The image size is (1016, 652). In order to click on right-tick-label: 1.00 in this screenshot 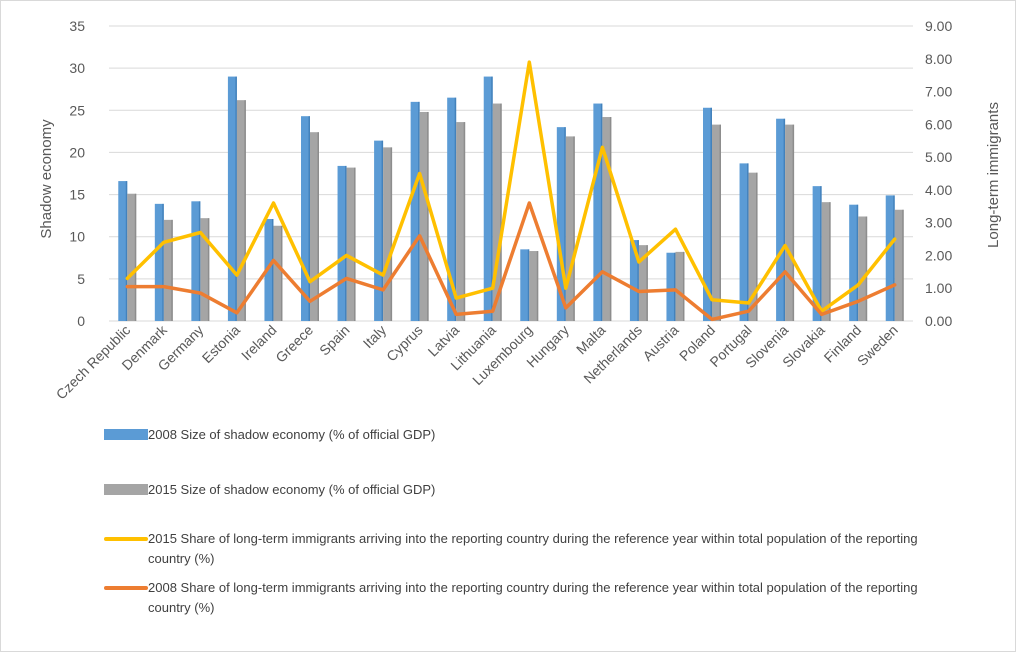, I will do `click(938, 288)`.